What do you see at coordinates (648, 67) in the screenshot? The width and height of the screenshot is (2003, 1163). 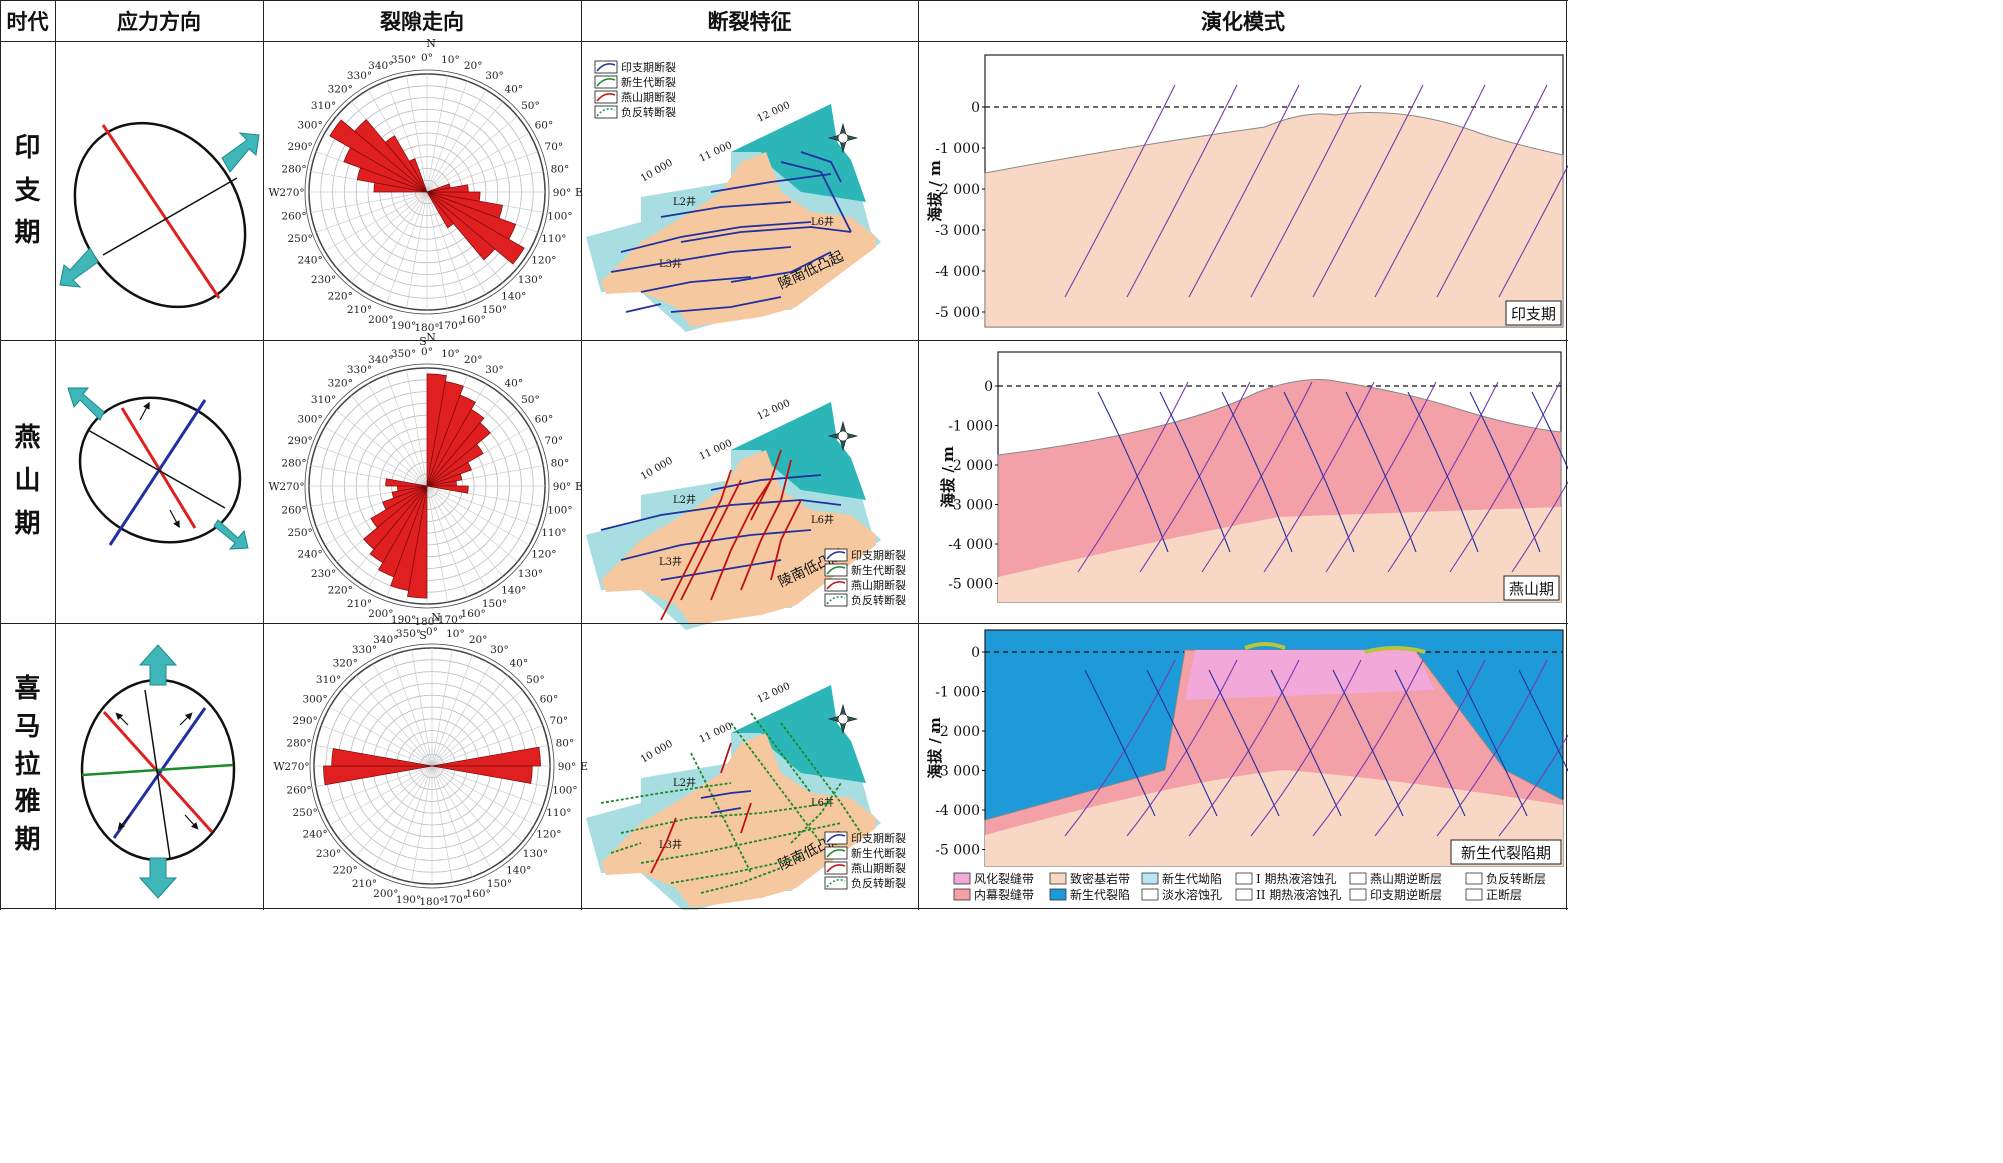 I see `map-legend-label: 印支期断裂` at bounding box center [648, 67].